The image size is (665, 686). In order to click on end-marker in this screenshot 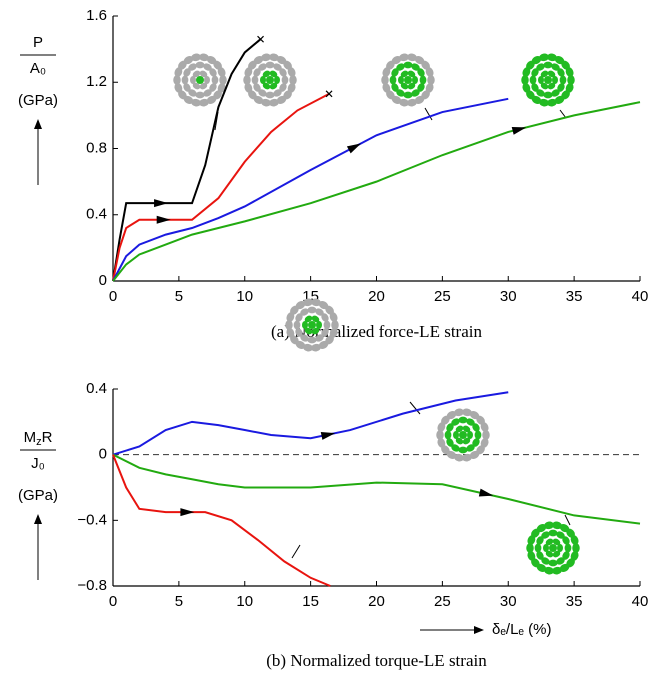, I will do `click(260, 39)`.